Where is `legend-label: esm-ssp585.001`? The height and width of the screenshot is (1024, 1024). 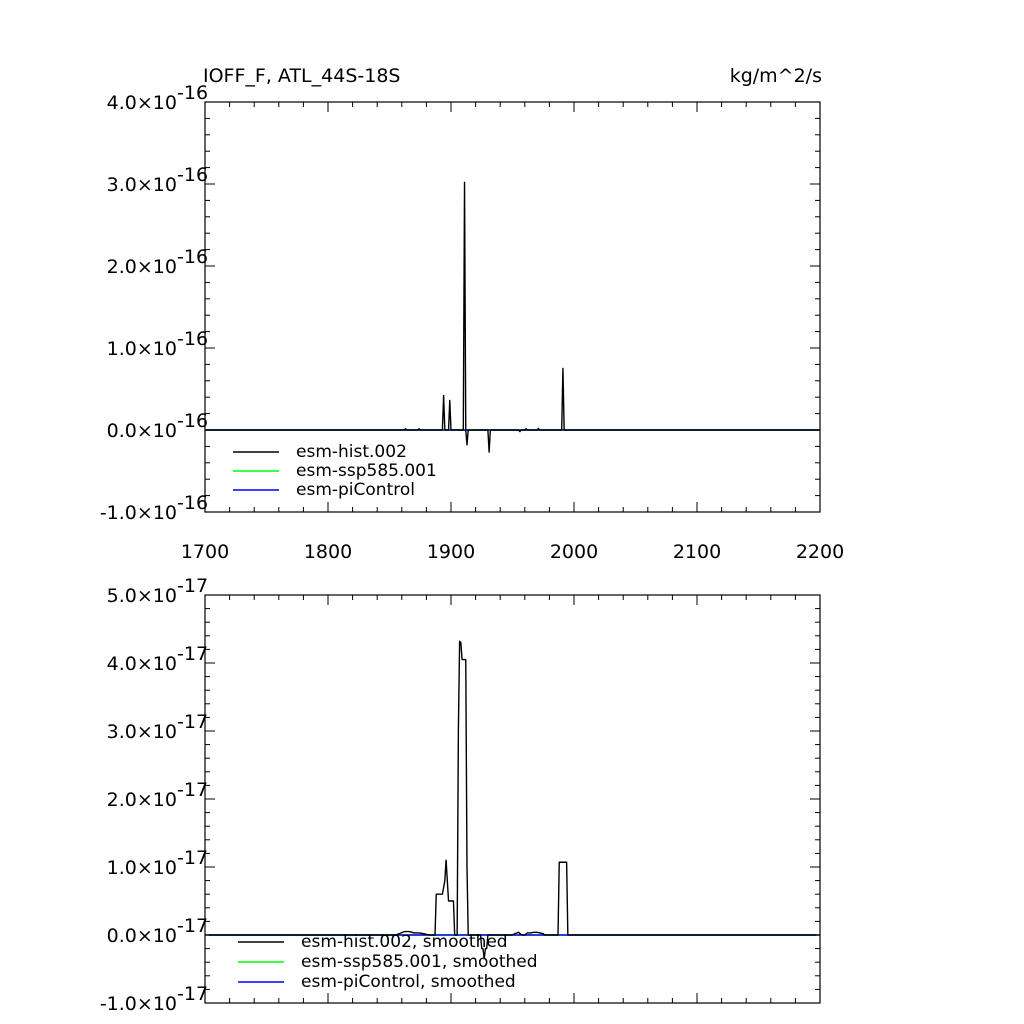 legend-label: esm-ssp585.001 is located at coordinates (366, 471).